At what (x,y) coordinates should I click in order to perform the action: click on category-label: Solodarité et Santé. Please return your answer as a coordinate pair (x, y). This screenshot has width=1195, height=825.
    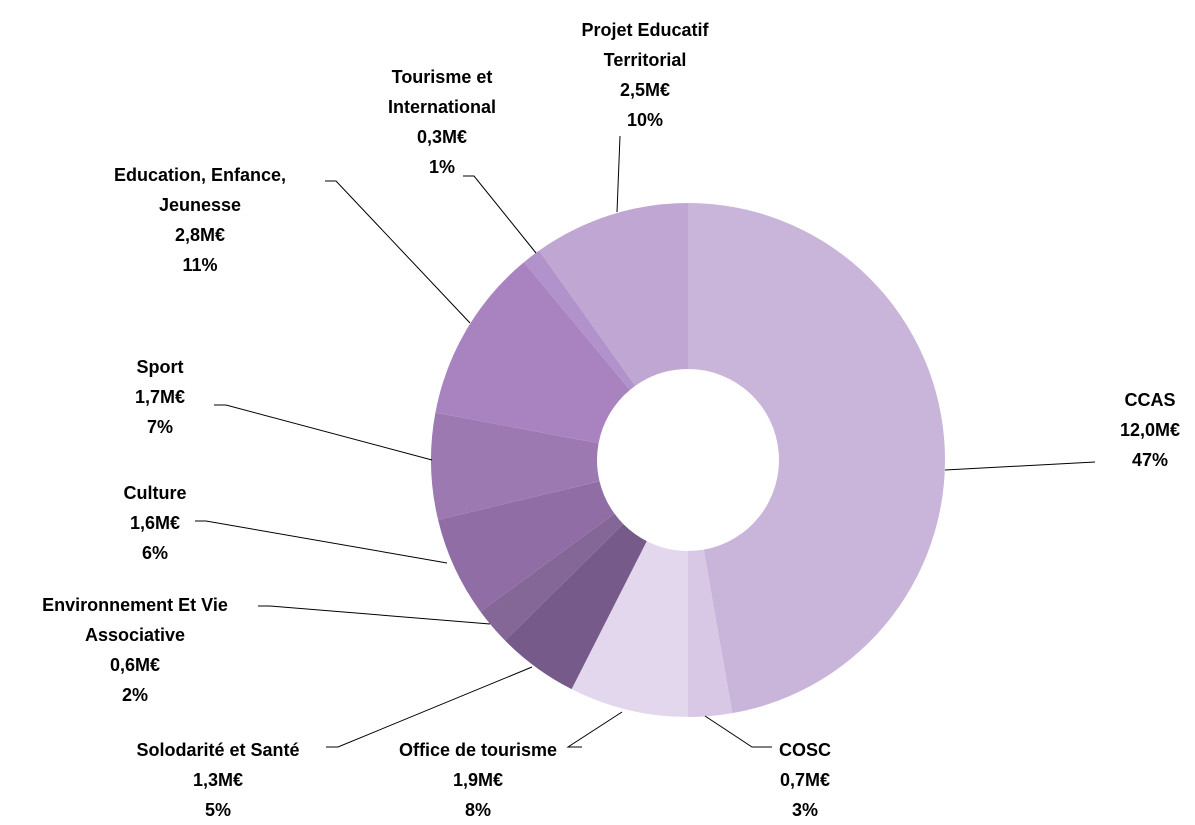
    Looking at the image, I should click on (218, 750).